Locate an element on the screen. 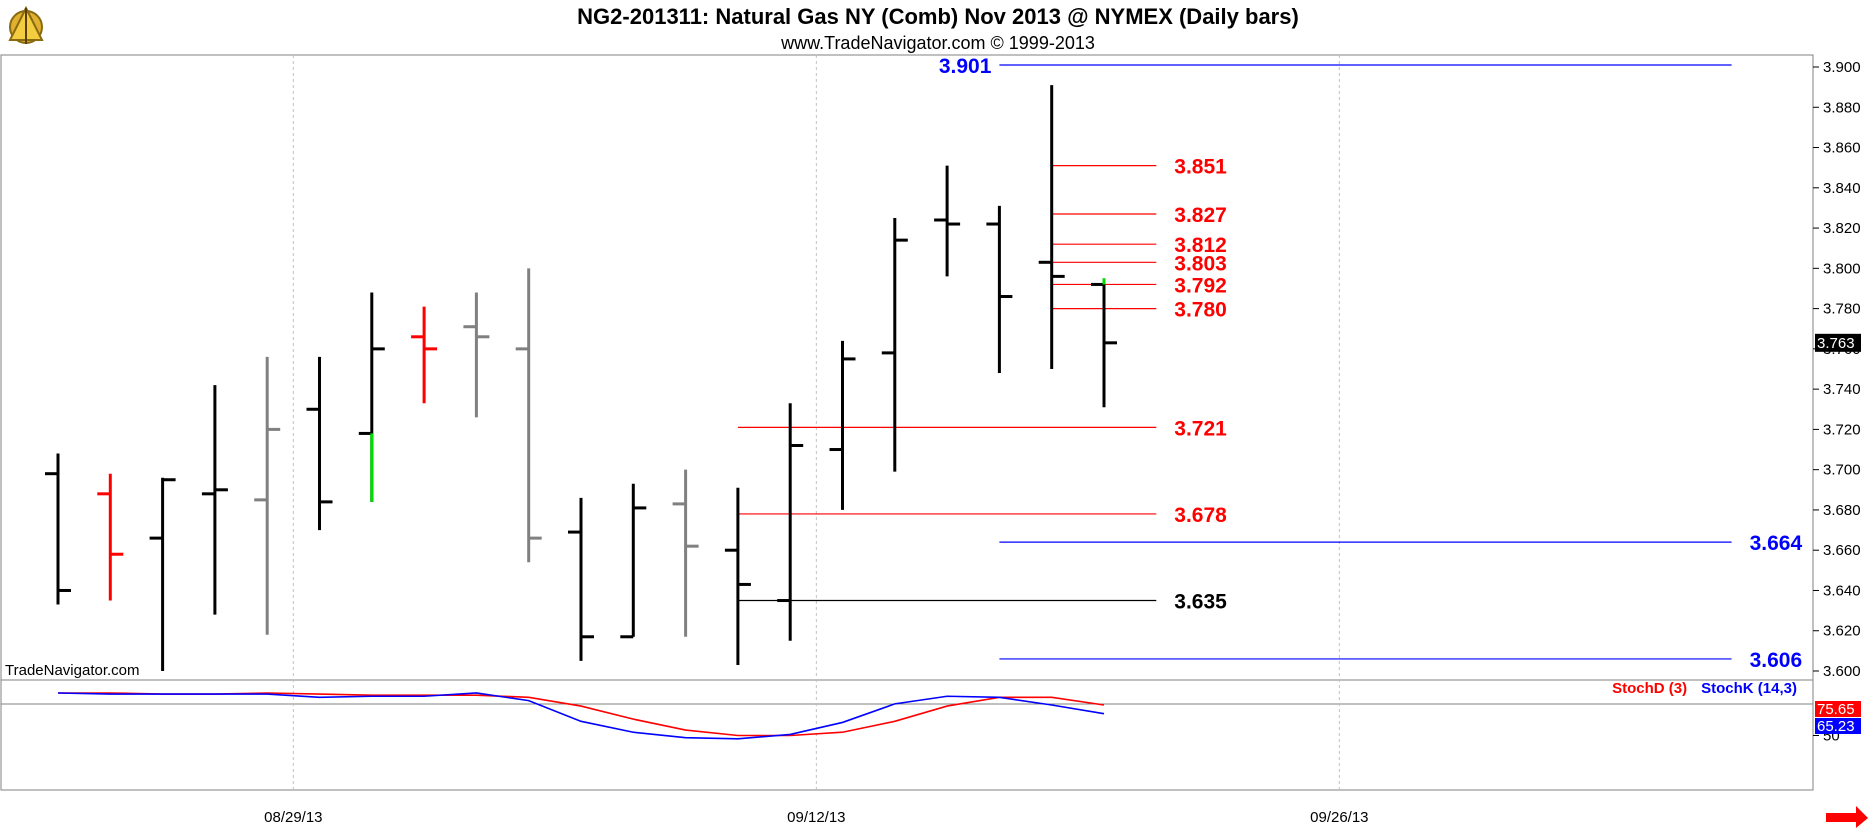  last-price-badge is located at coordinates (1838, 342).